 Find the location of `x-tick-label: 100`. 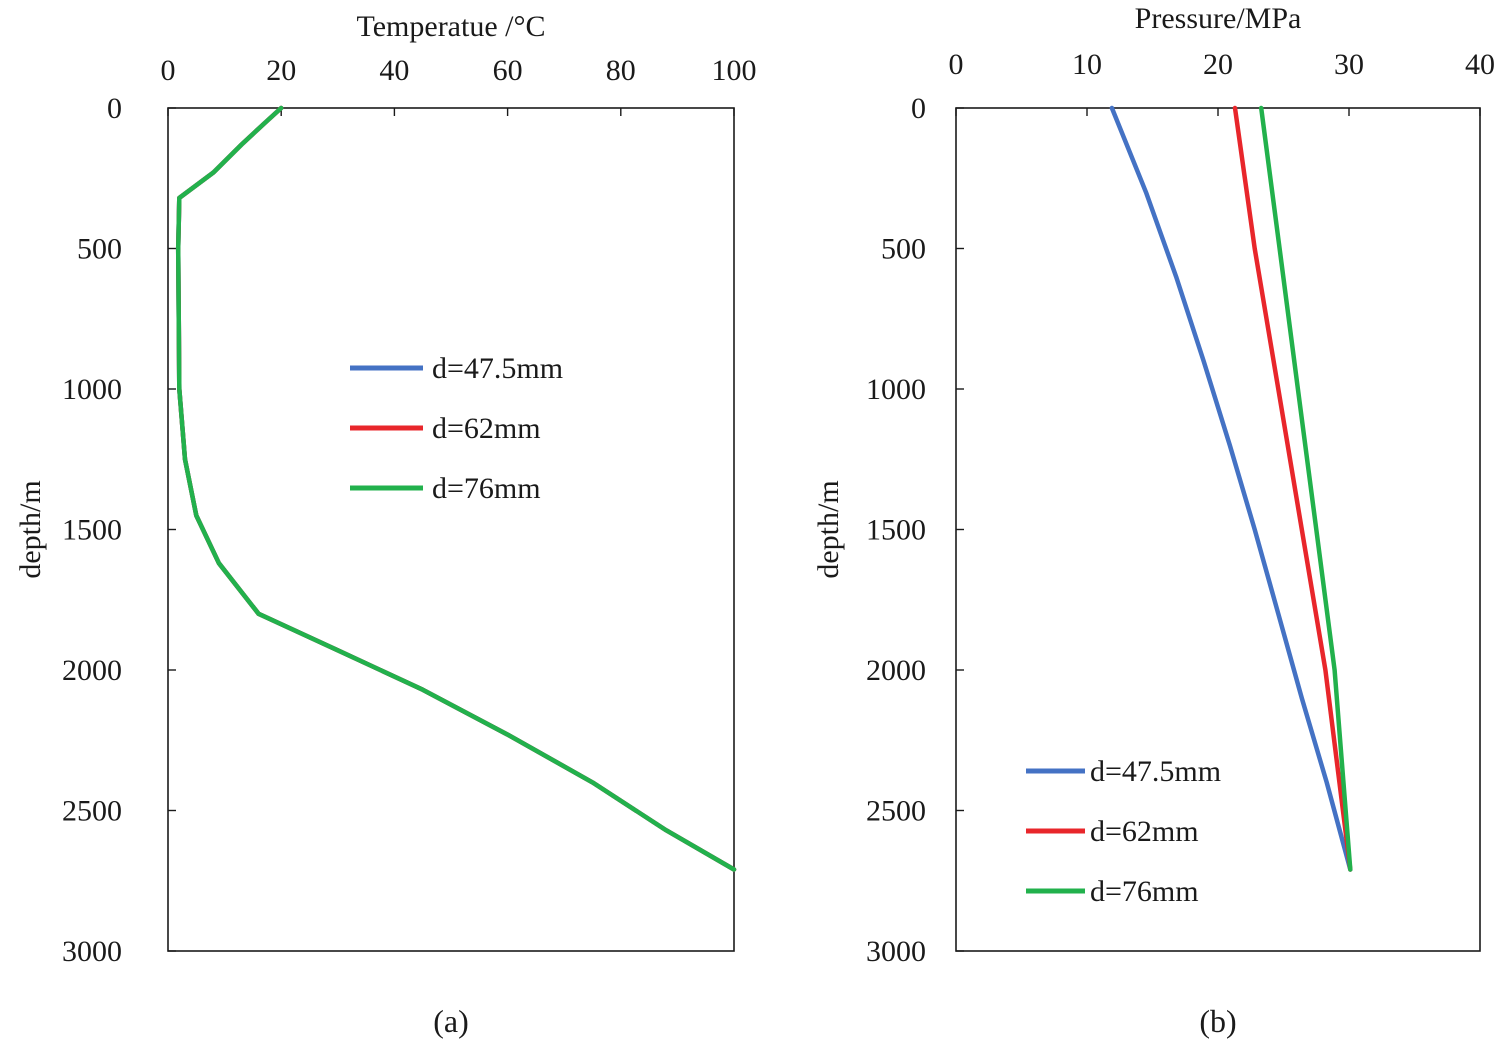

x-tick-label: 100 is located at coordinates (734, 70).